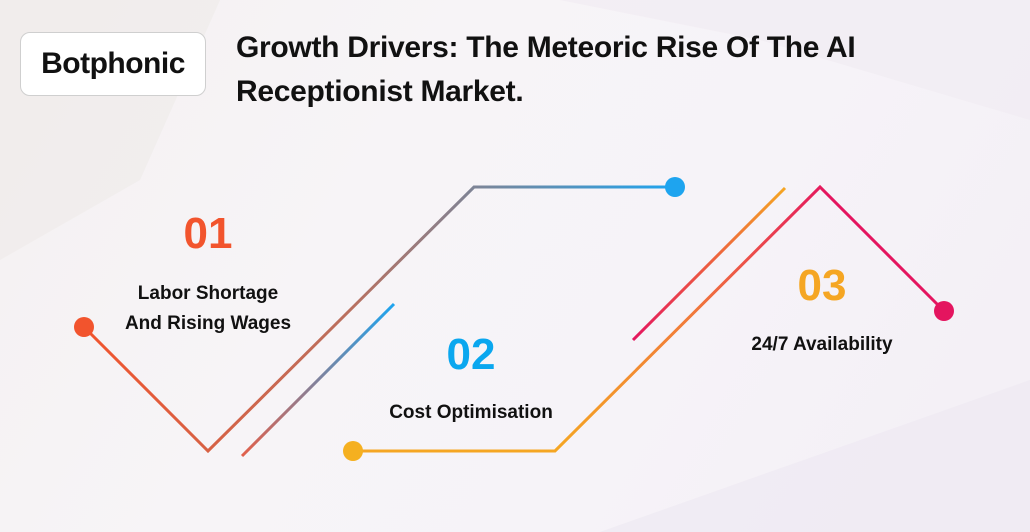  What do you see at coordinates (471, 354) in the screenshot?
I see `step-number-02: 02` at bounding box center [471, 354].